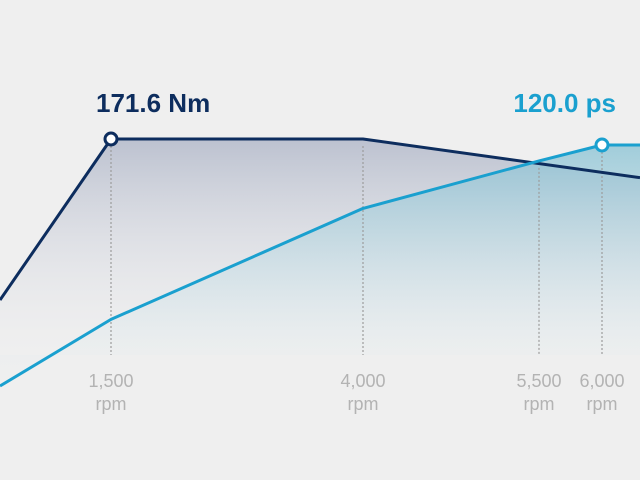  Describe the element at coordinates (538, 381) in the screenshot. I see `tick-value-2: 5,500` at that location.